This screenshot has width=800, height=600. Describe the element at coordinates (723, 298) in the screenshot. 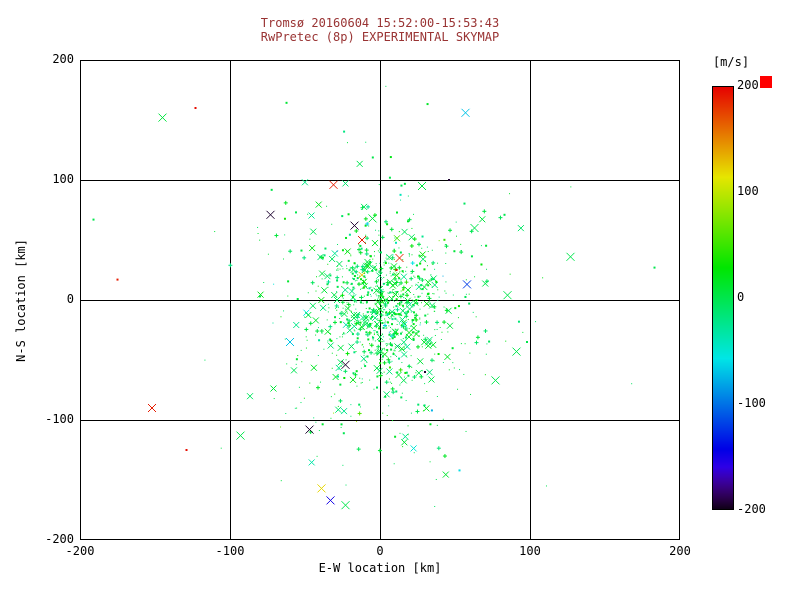

I see `colorbar-canvas` at that location.